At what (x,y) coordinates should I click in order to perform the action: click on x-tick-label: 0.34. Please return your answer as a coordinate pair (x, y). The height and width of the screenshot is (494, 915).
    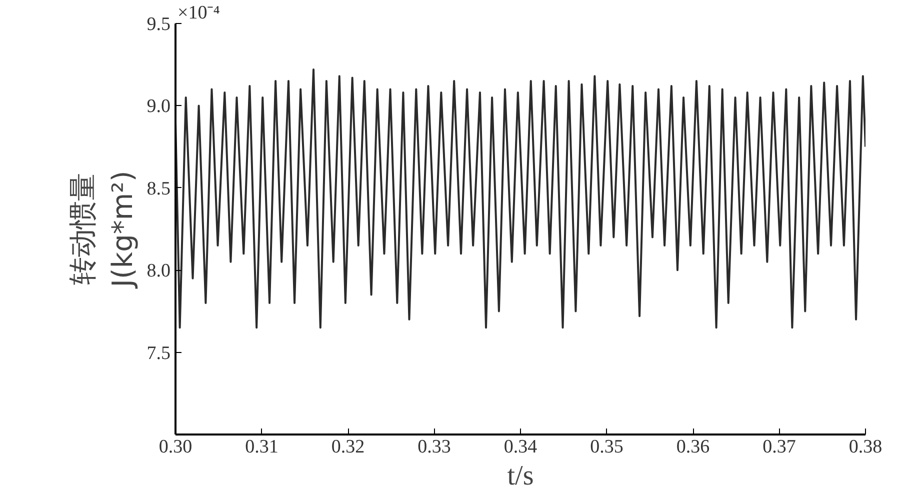
    Looking at the image, I should click on (521, 447).